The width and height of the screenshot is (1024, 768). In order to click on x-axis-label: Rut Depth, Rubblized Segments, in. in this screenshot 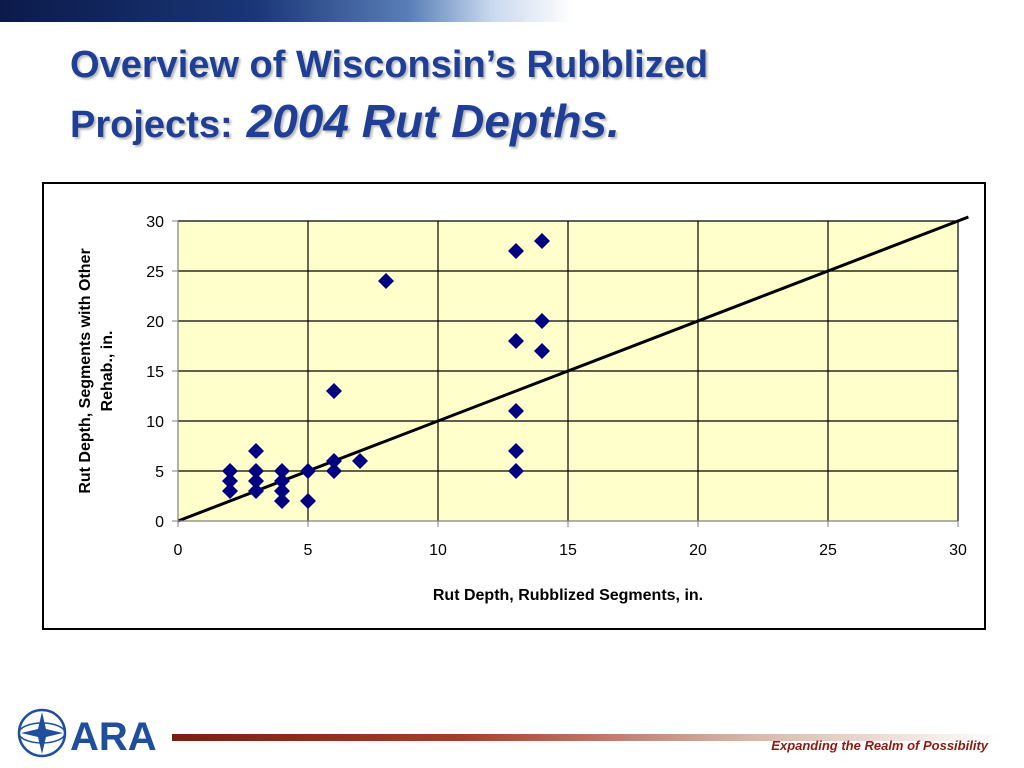, I will do `click(568, 595)`.